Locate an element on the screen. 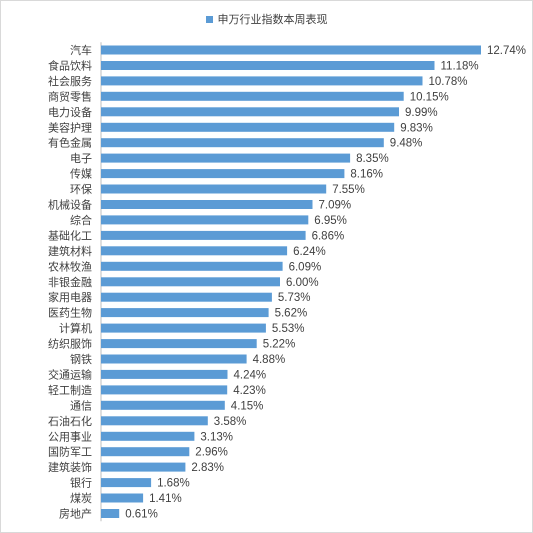 Image resolution: width=533 pixels, height=533 pixels. category-label: 建筑材料 is located at coordinates (70, 251).